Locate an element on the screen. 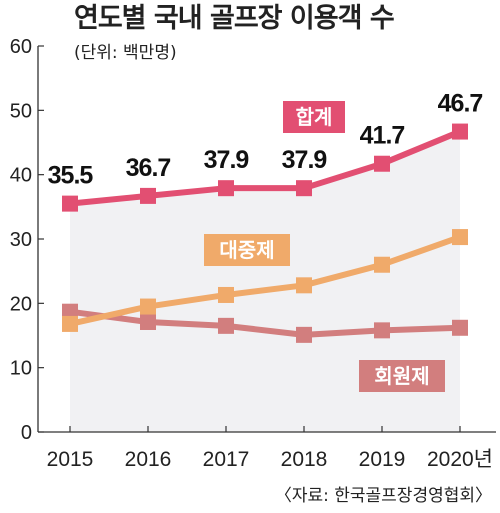 The image size is (500, 513). y-tick-label: 0 is located at coordinates (26, 433).